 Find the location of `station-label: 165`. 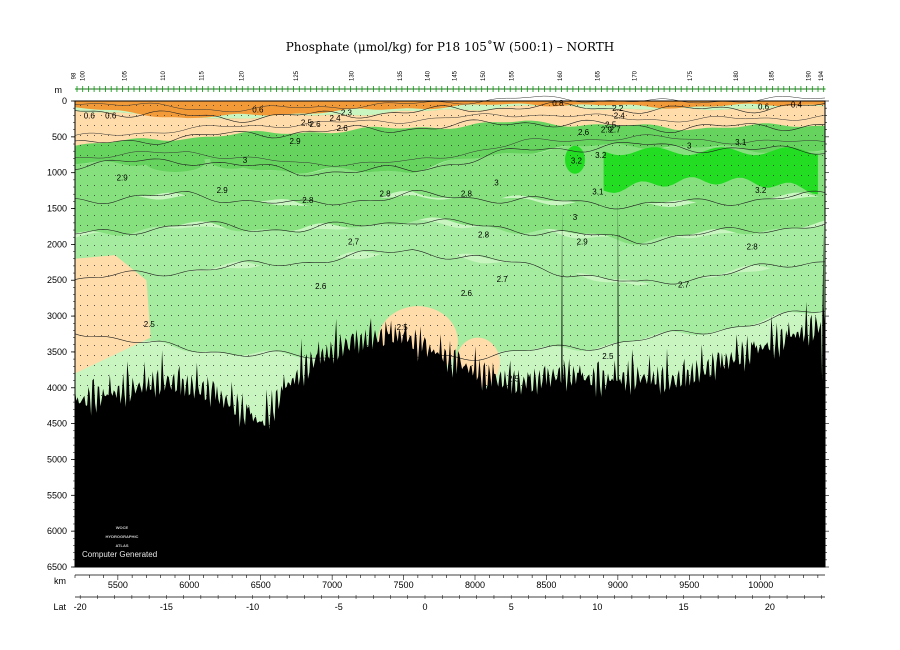

station-label: 165 is located at coordinates (598, 75).